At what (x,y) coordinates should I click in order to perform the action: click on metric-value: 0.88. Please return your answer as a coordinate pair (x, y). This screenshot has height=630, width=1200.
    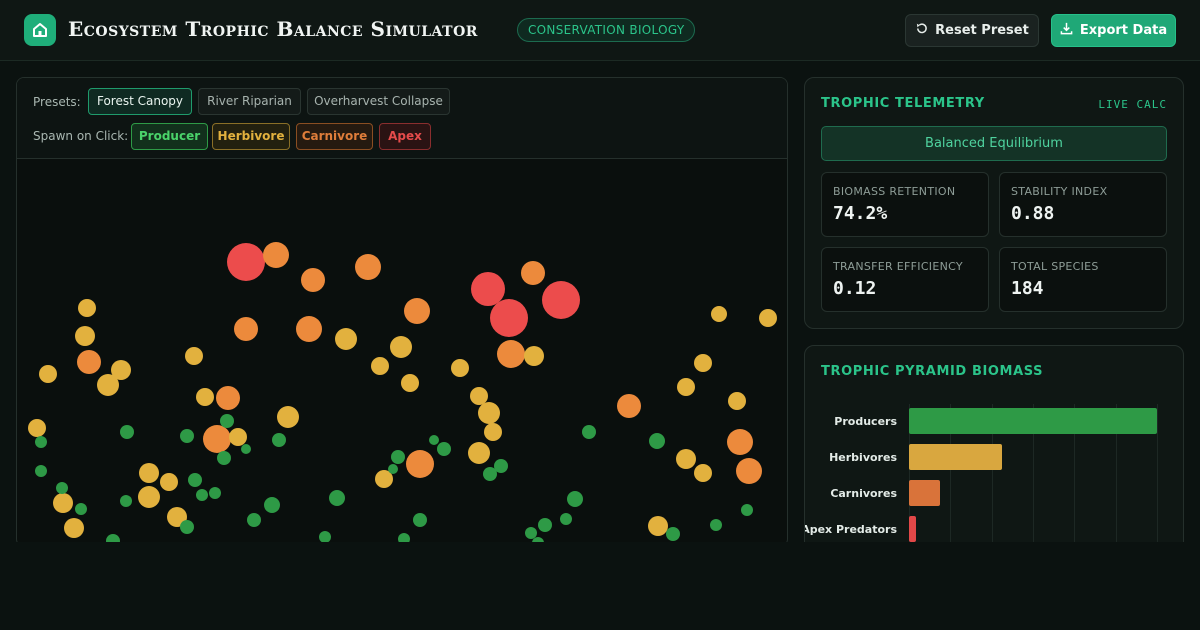
    Looking at the image, I should click on (1033, 213).